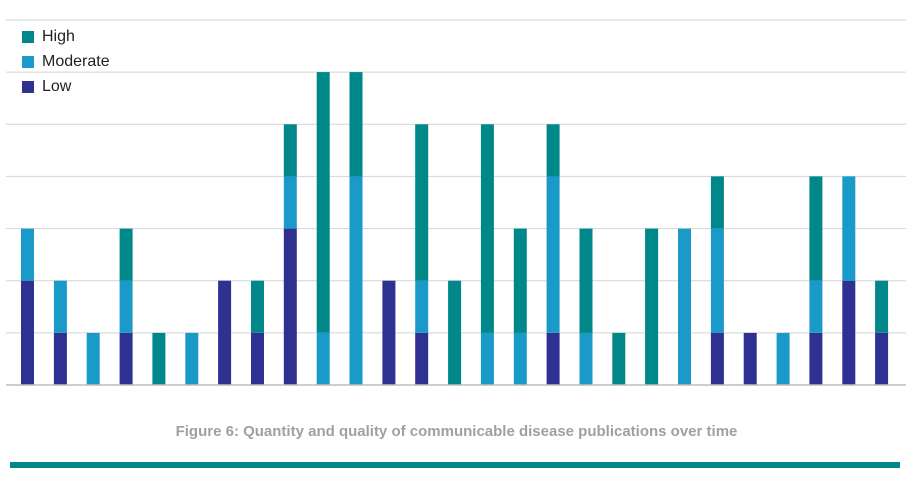  I want to click on legend-label-low: Low, so click(57, 86).